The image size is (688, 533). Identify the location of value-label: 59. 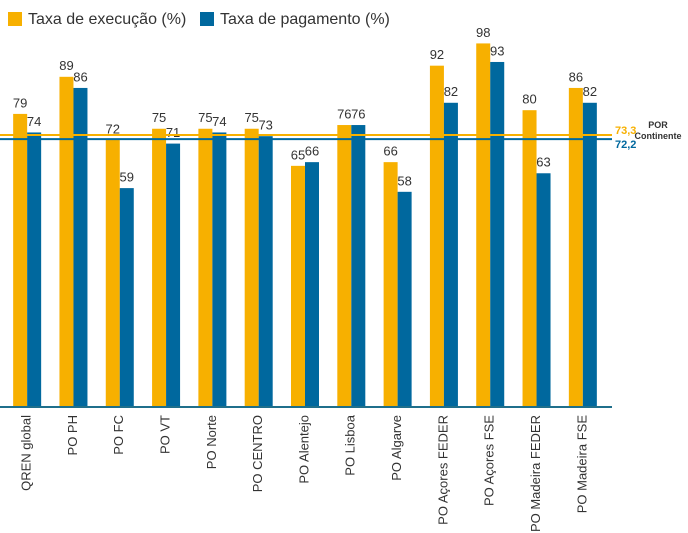
(127, 177).